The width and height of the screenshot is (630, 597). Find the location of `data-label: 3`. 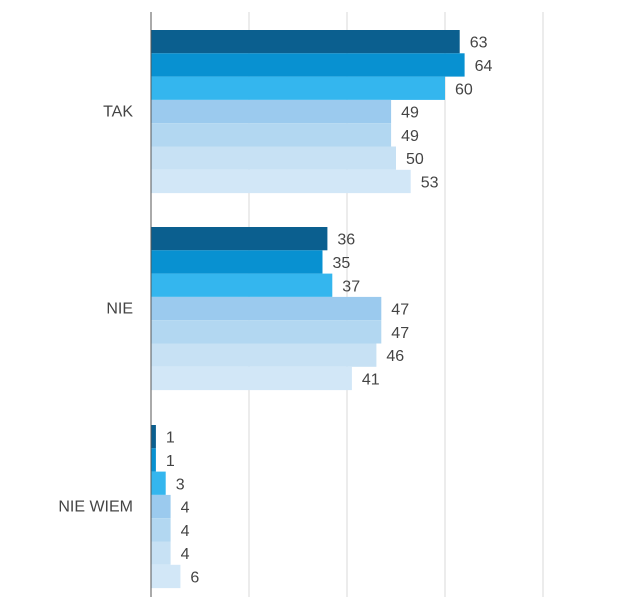

data-label: 3 is located at coordinates (180, 484).